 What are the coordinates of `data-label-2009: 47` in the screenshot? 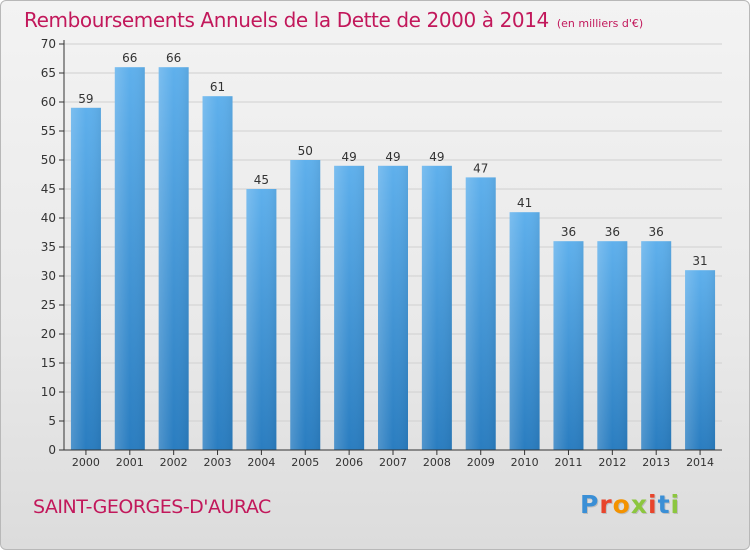 It's located at (480, 168).